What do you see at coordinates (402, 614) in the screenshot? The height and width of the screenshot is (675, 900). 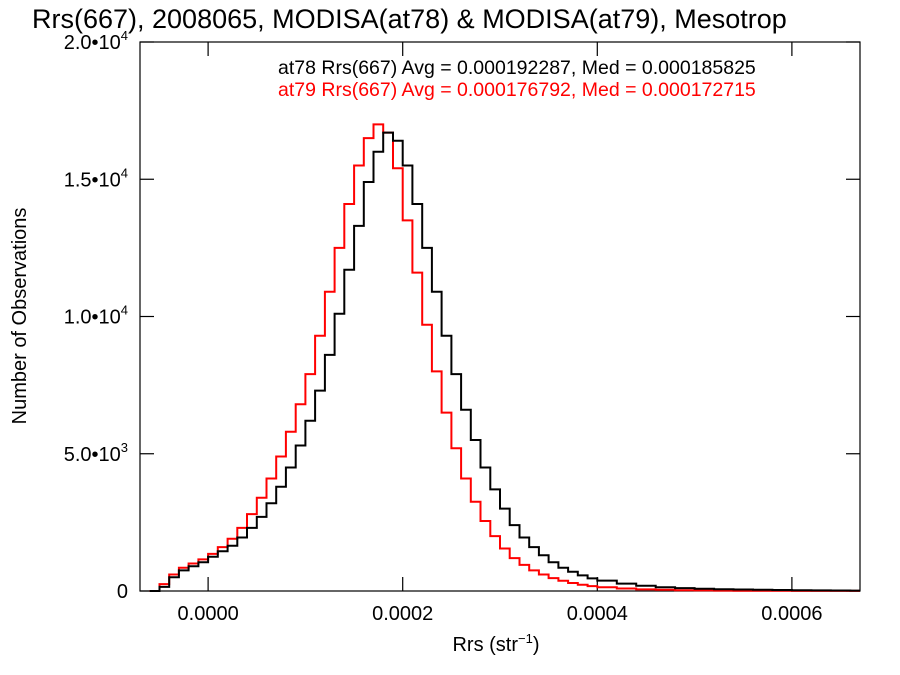 I see `x-tick-label: 0.0002` at bounding box center [402, 614].